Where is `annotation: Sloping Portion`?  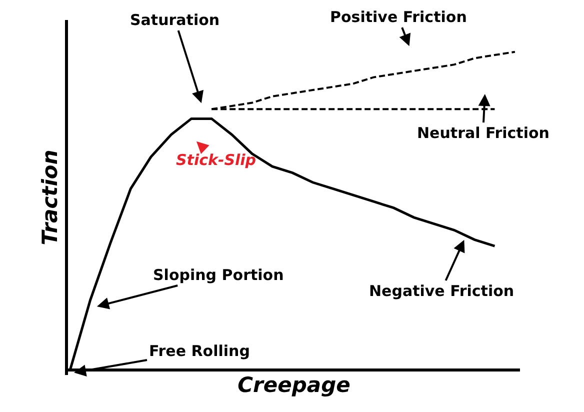
annotation: Sloping Portion is located at coordinates (218, 275).